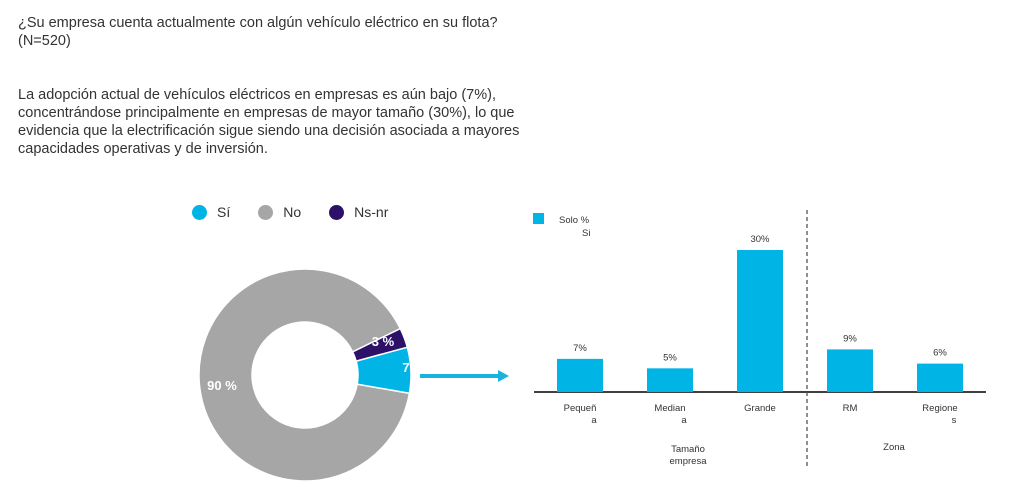 This screenshot has height=498, width=1024. What do you see at coordinates (143, 149) in the screenshot?
I see `summary-line-4: capacidades operativas y de inversión.` at bounding box center [143, 149].